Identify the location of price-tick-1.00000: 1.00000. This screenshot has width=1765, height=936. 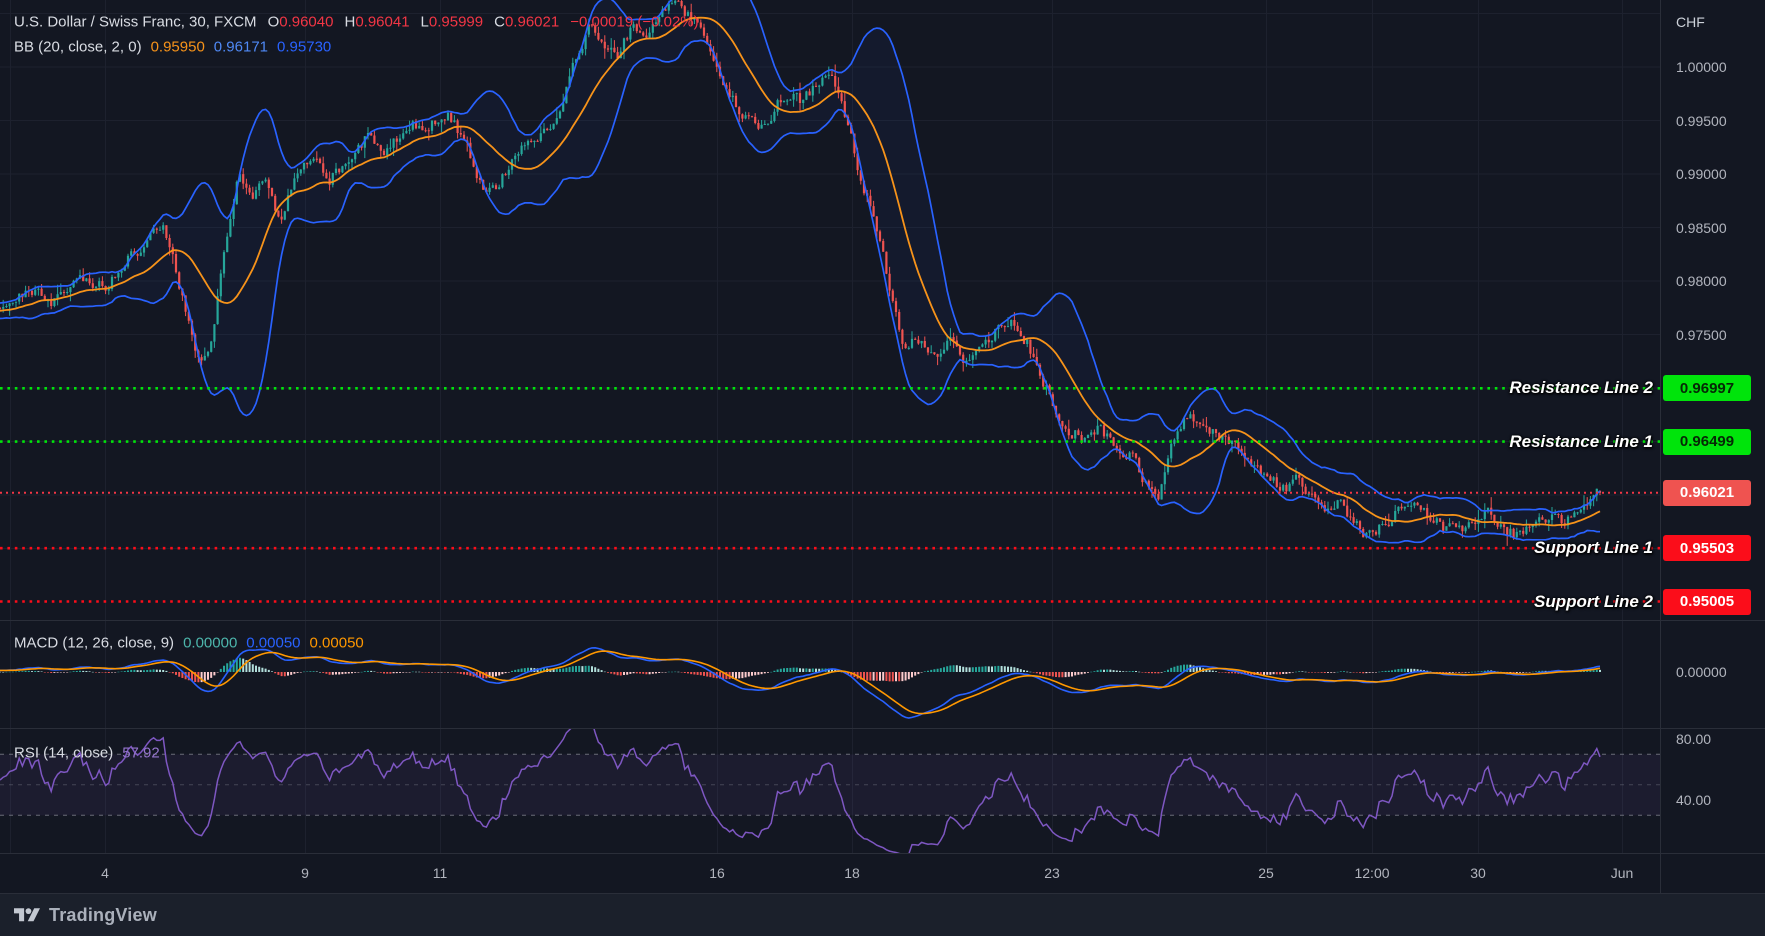
(1701, 67).